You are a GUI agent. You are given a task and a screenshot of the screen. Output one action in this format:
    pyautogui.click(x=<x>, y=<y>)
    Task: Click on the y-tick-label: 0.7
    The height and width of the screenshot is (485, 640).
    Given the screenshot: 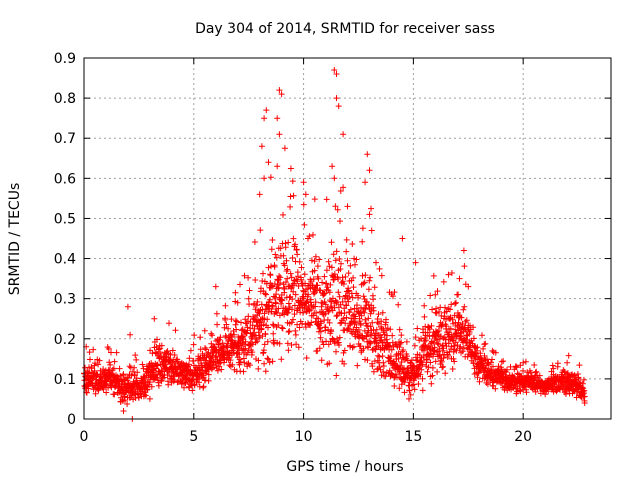 What is the action you would take?
    pyautogui.click(x=65, y=139)
    